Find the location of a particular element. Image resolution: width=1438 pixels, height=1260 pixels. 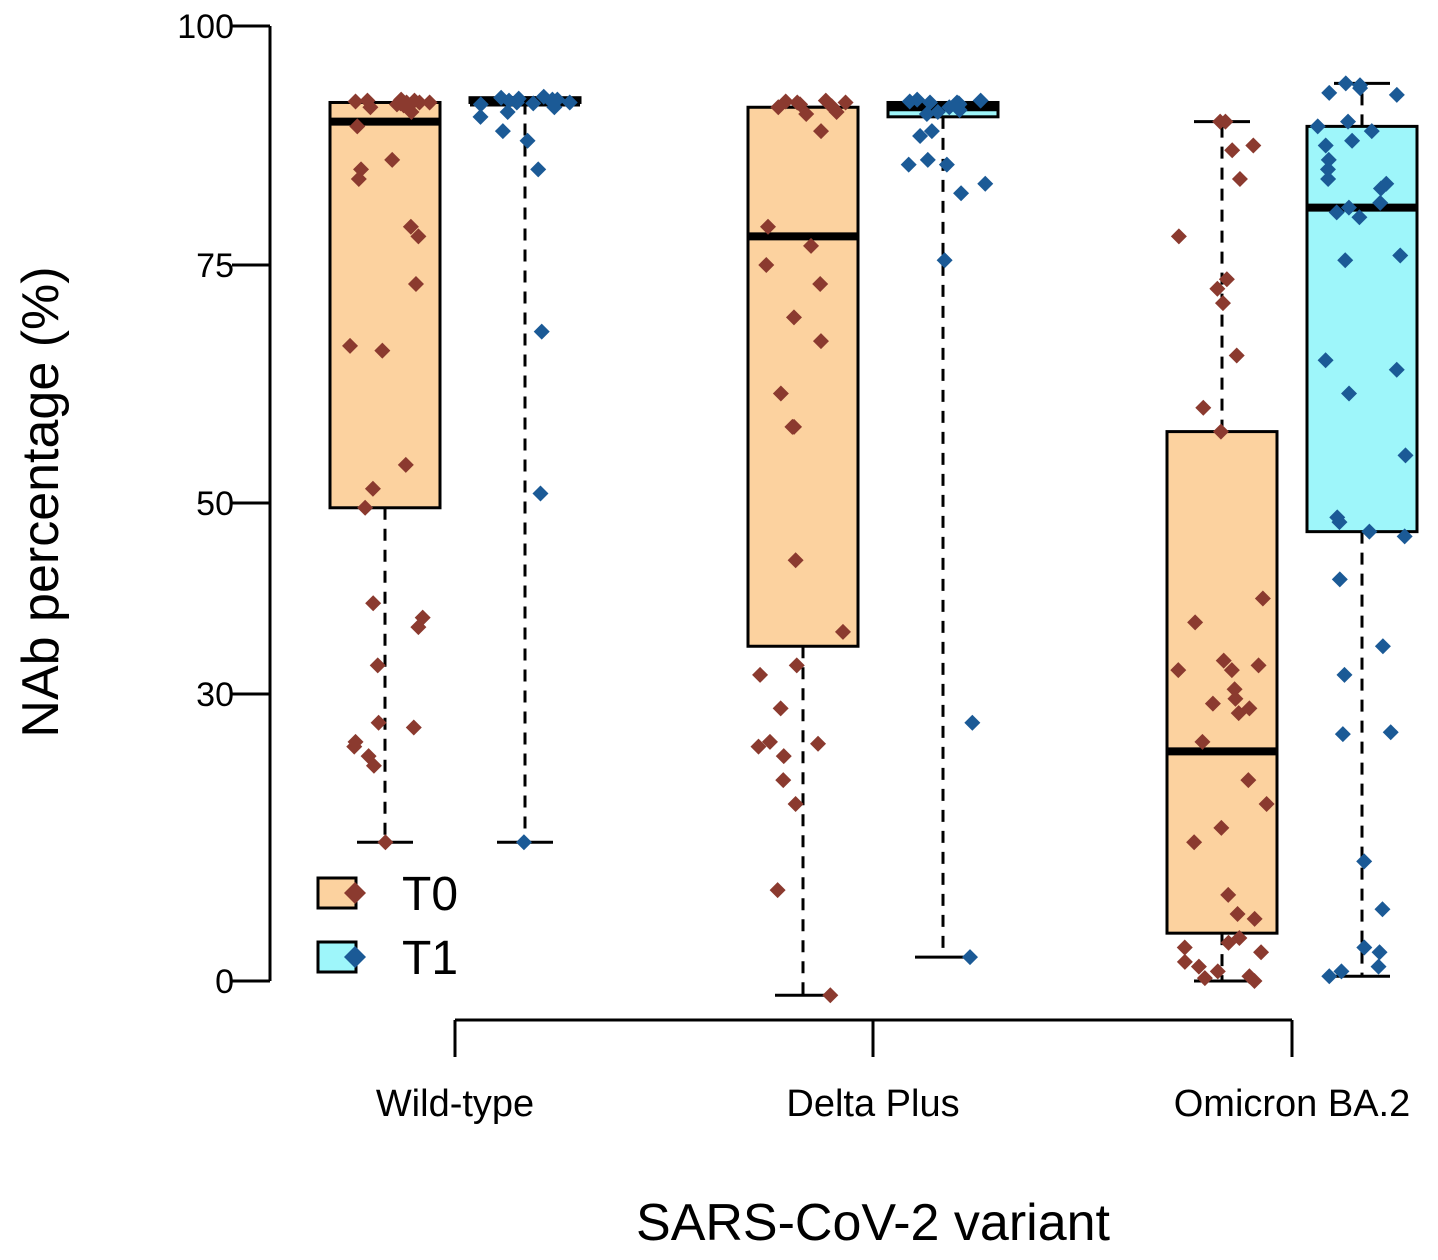

y-tick-label: 50 is located at coordinates (215, 504).